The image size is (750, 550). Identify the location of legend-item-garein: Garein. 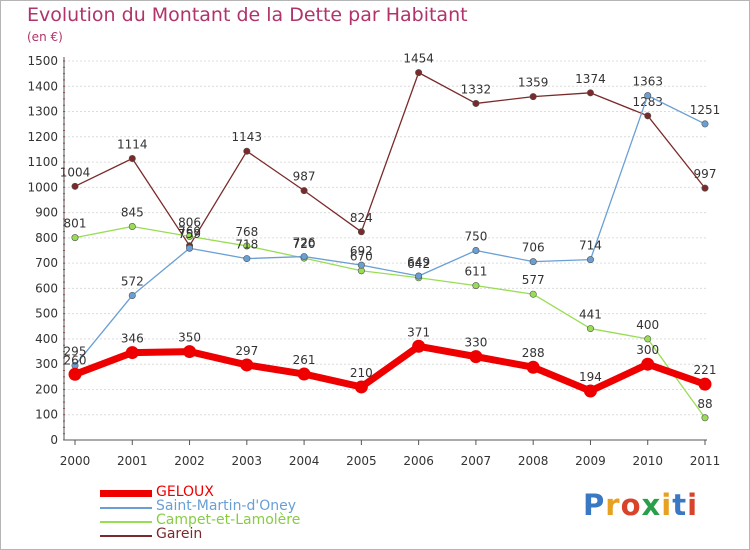
(230, 534).